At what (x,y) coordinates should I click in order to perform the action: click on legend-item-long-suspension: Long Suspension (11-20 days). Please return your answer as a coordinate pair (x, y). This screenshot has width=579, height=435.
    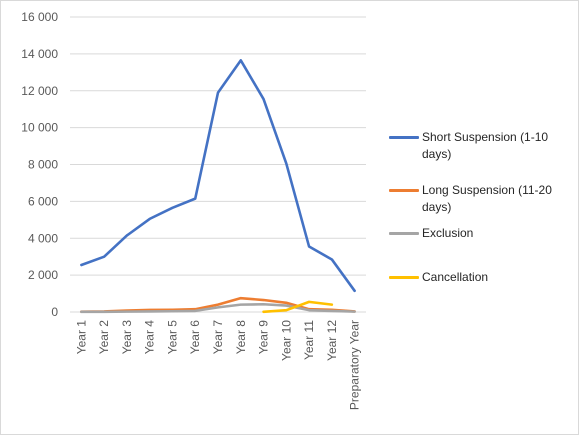
    Looking at the image, I should click on (479, 203).